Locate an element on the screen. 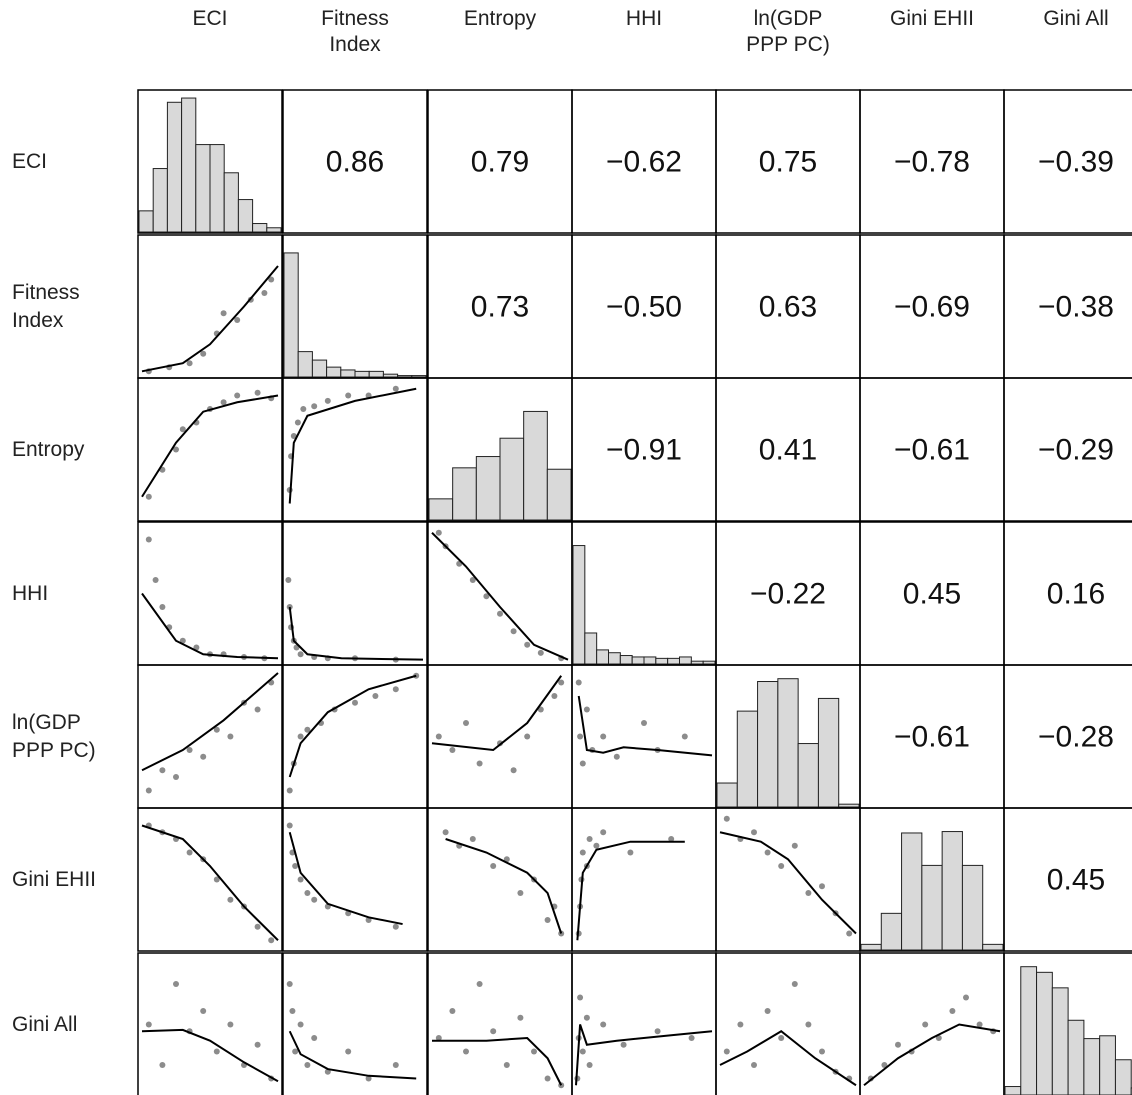  column-header: ln(GDP PPP PC) is located at coordinates (788, 31).